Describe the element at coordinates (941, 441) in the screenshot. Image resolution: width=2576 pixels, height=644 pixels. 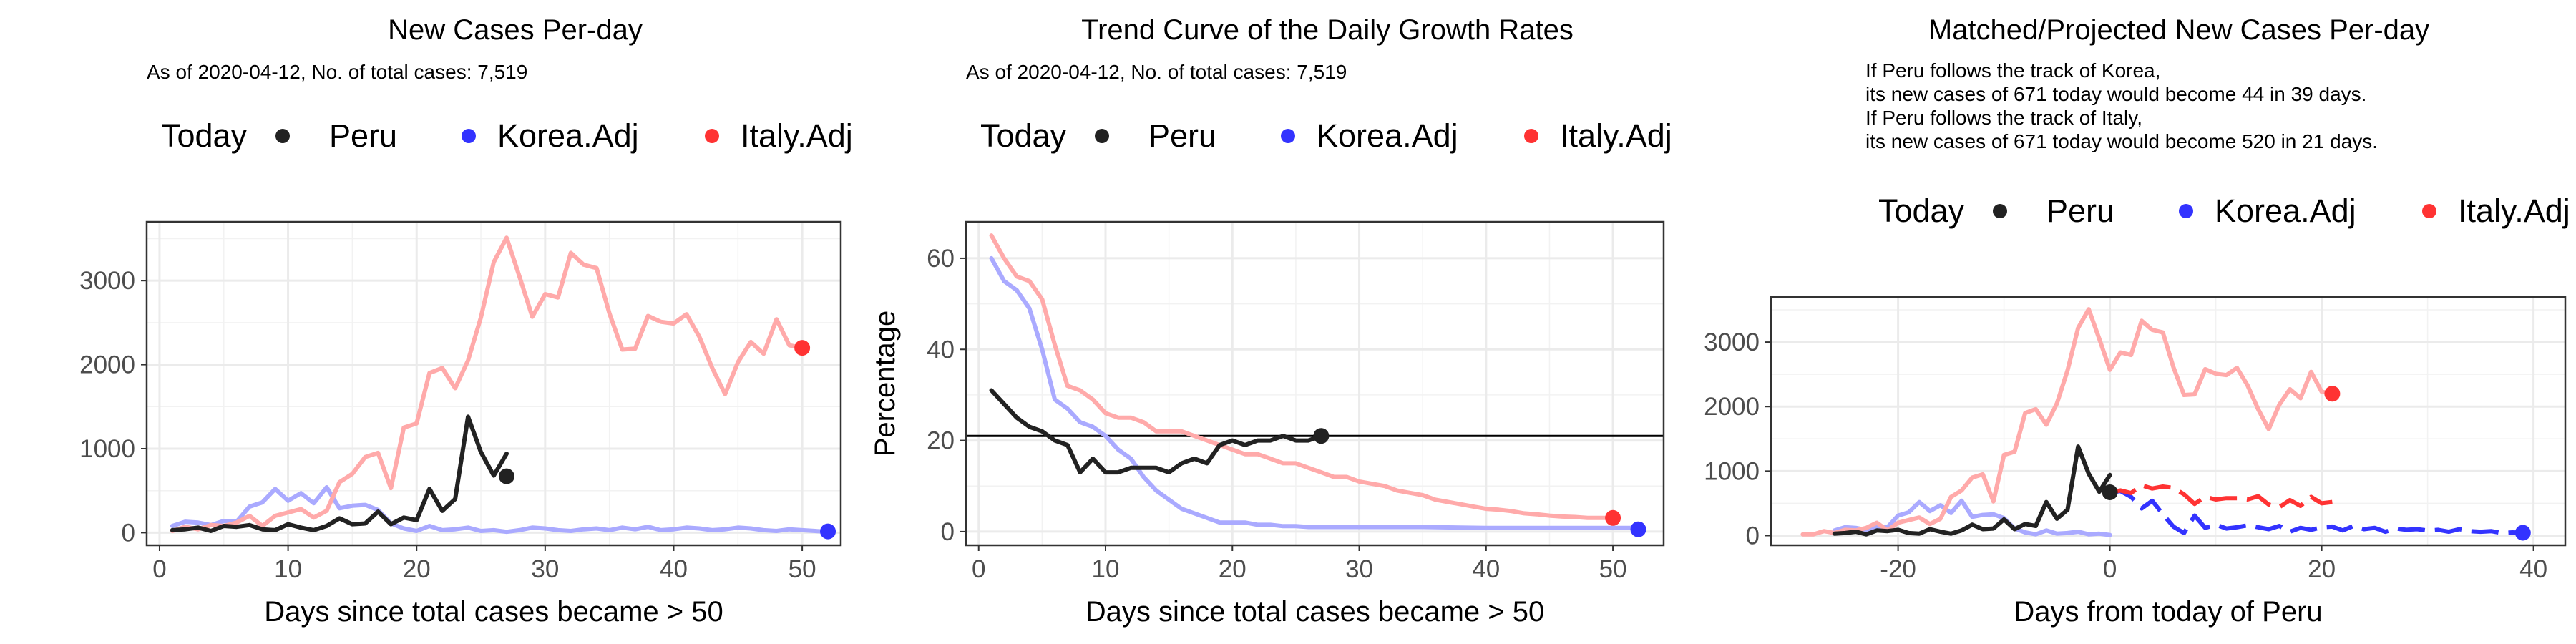
I see `y-tick-label: 20` at that location.